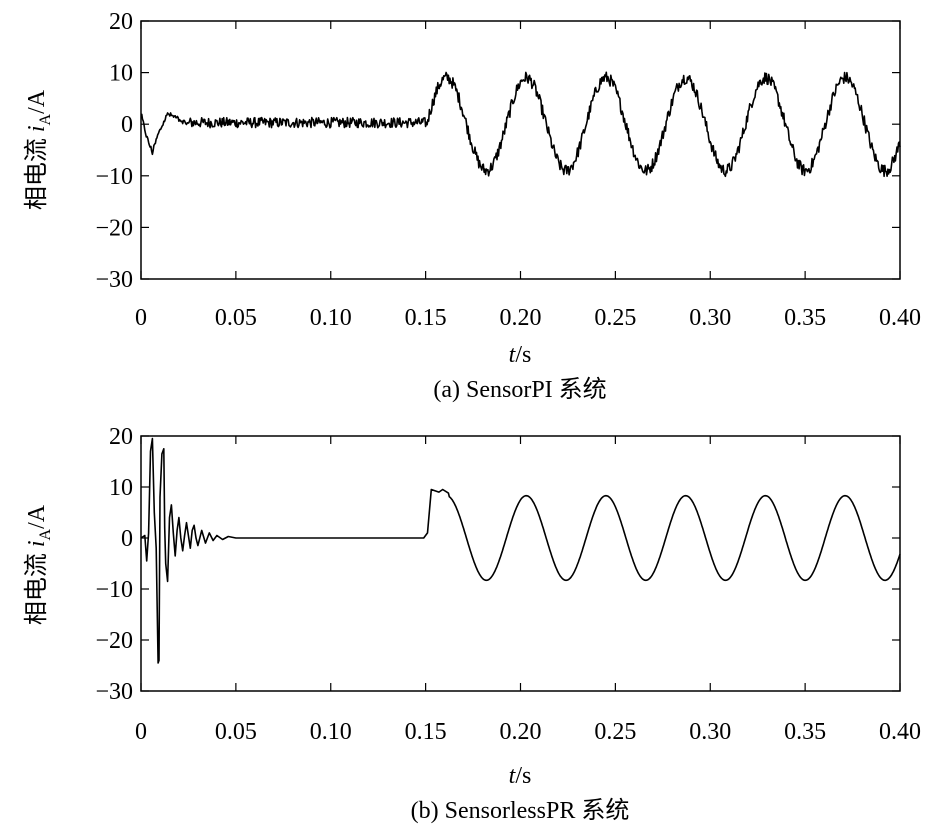 This screenshot has height=832, width=945. I want to click on caption: (b) SensorlessPR 系统, so click(520, 810).